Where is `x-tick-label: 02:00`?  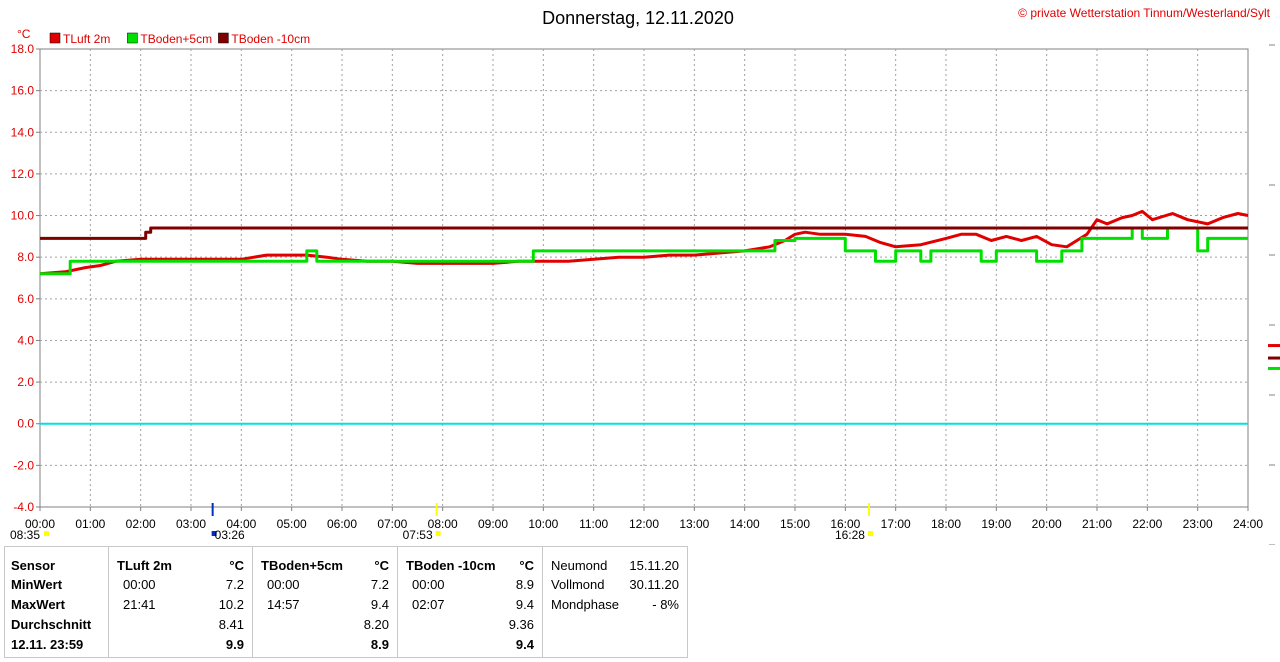
x-tick-label: 02:00 is located at coordinates (141, 524).